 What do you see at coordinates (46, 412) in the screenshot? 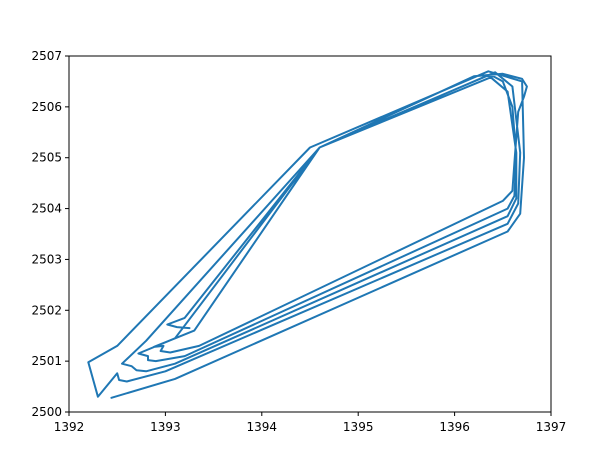
I see `y-tick-label: 2500` at bounding box center [46, 412].